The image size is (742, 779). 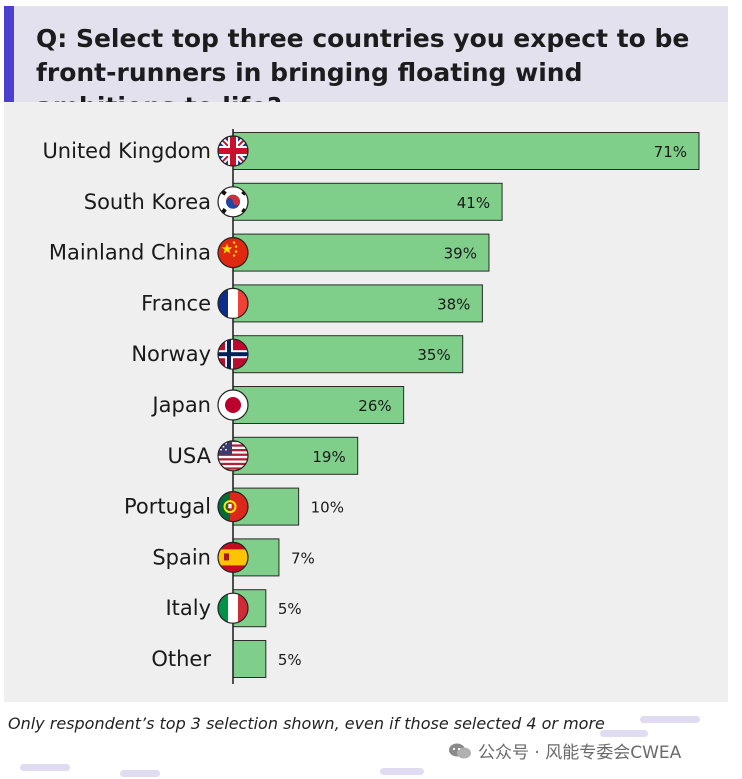 What do you see at coordinates (233, 557) in the screenshot?
I see `spain-flag-icon` at bounding box center [233, 557].